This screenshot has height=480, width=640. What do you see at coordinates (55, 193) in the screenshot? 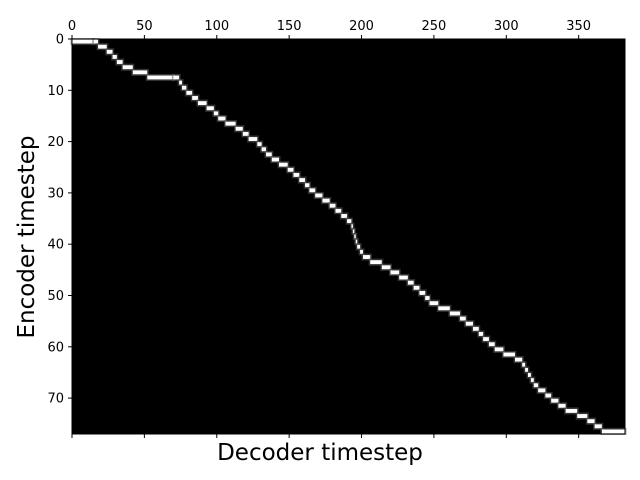
I see `y-tick-label: 30` at bounding box center [55, 193].